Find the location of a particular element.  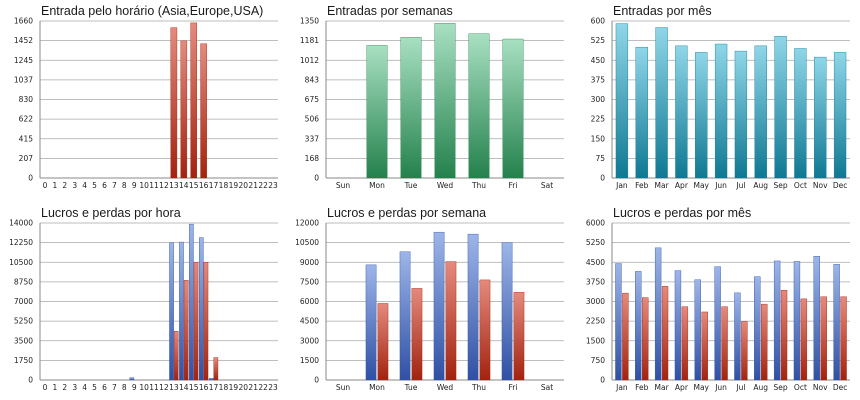

chart-title: Entradas por mês is located at coordinates (662, 11).